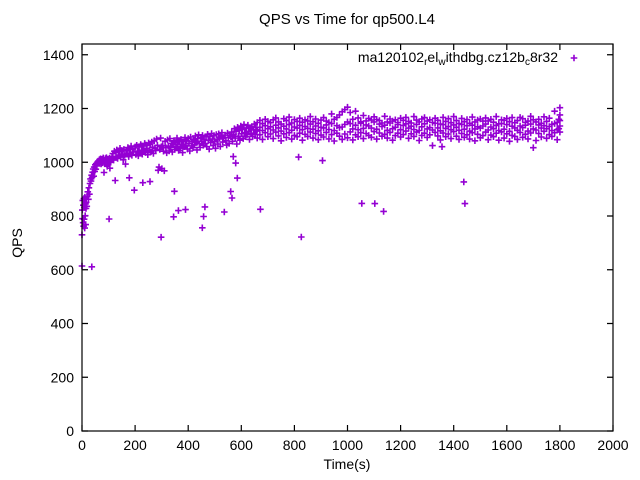 This screenshot has width=640, height=480. Describe the element at coordinates (486, 57) in the screenshot. I see `legend-segment: ithdbg.cz12b` at that location.